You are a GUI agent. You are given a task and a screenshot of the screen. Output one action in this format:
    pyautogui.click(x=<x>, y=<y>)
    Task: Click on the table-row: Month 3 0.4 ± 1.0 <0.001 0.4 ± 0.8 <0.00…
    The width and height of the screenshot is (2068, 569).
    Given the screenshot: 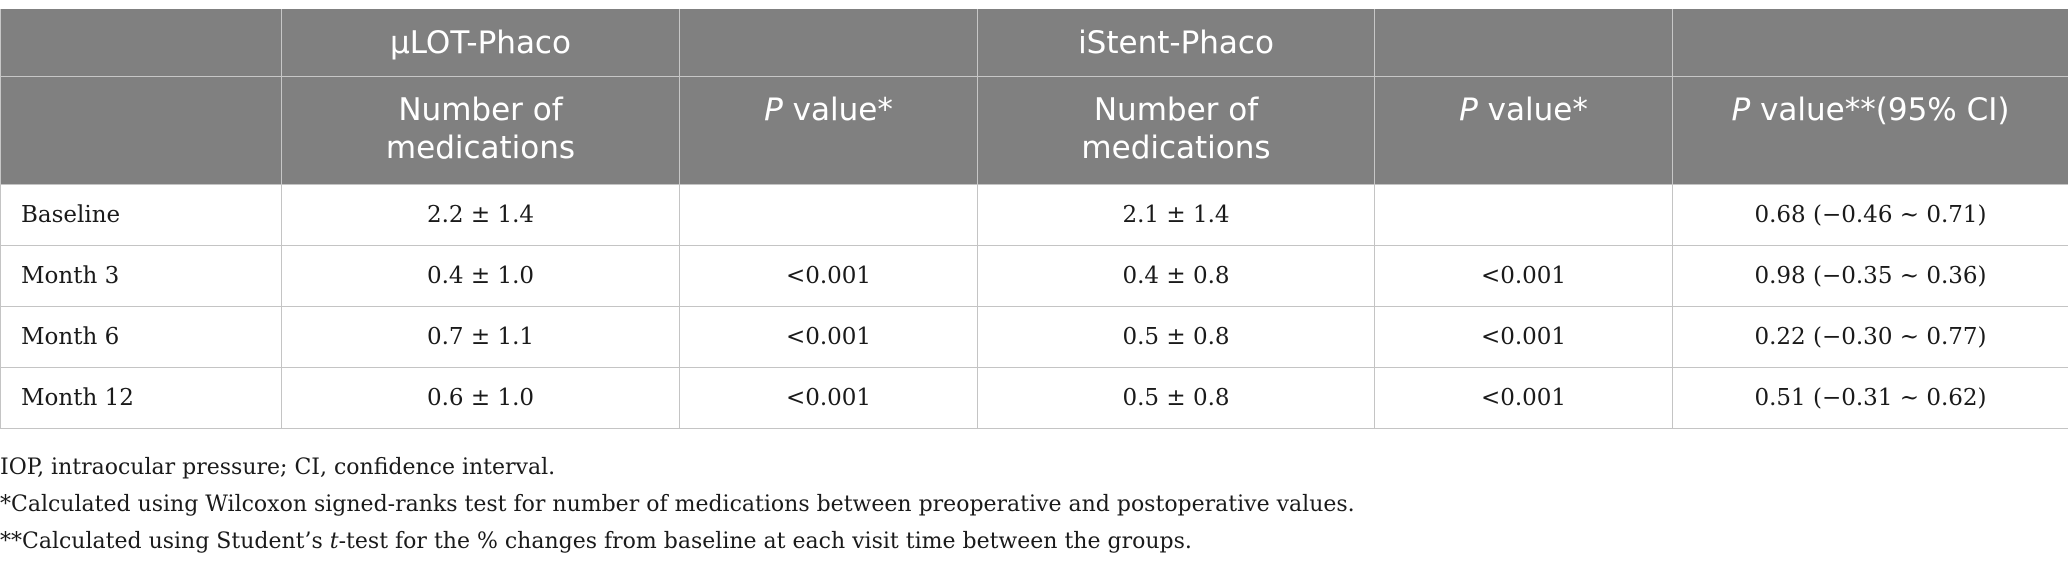 What is the action you would take?
    pyautogui.click(x=1034, y=276)
    